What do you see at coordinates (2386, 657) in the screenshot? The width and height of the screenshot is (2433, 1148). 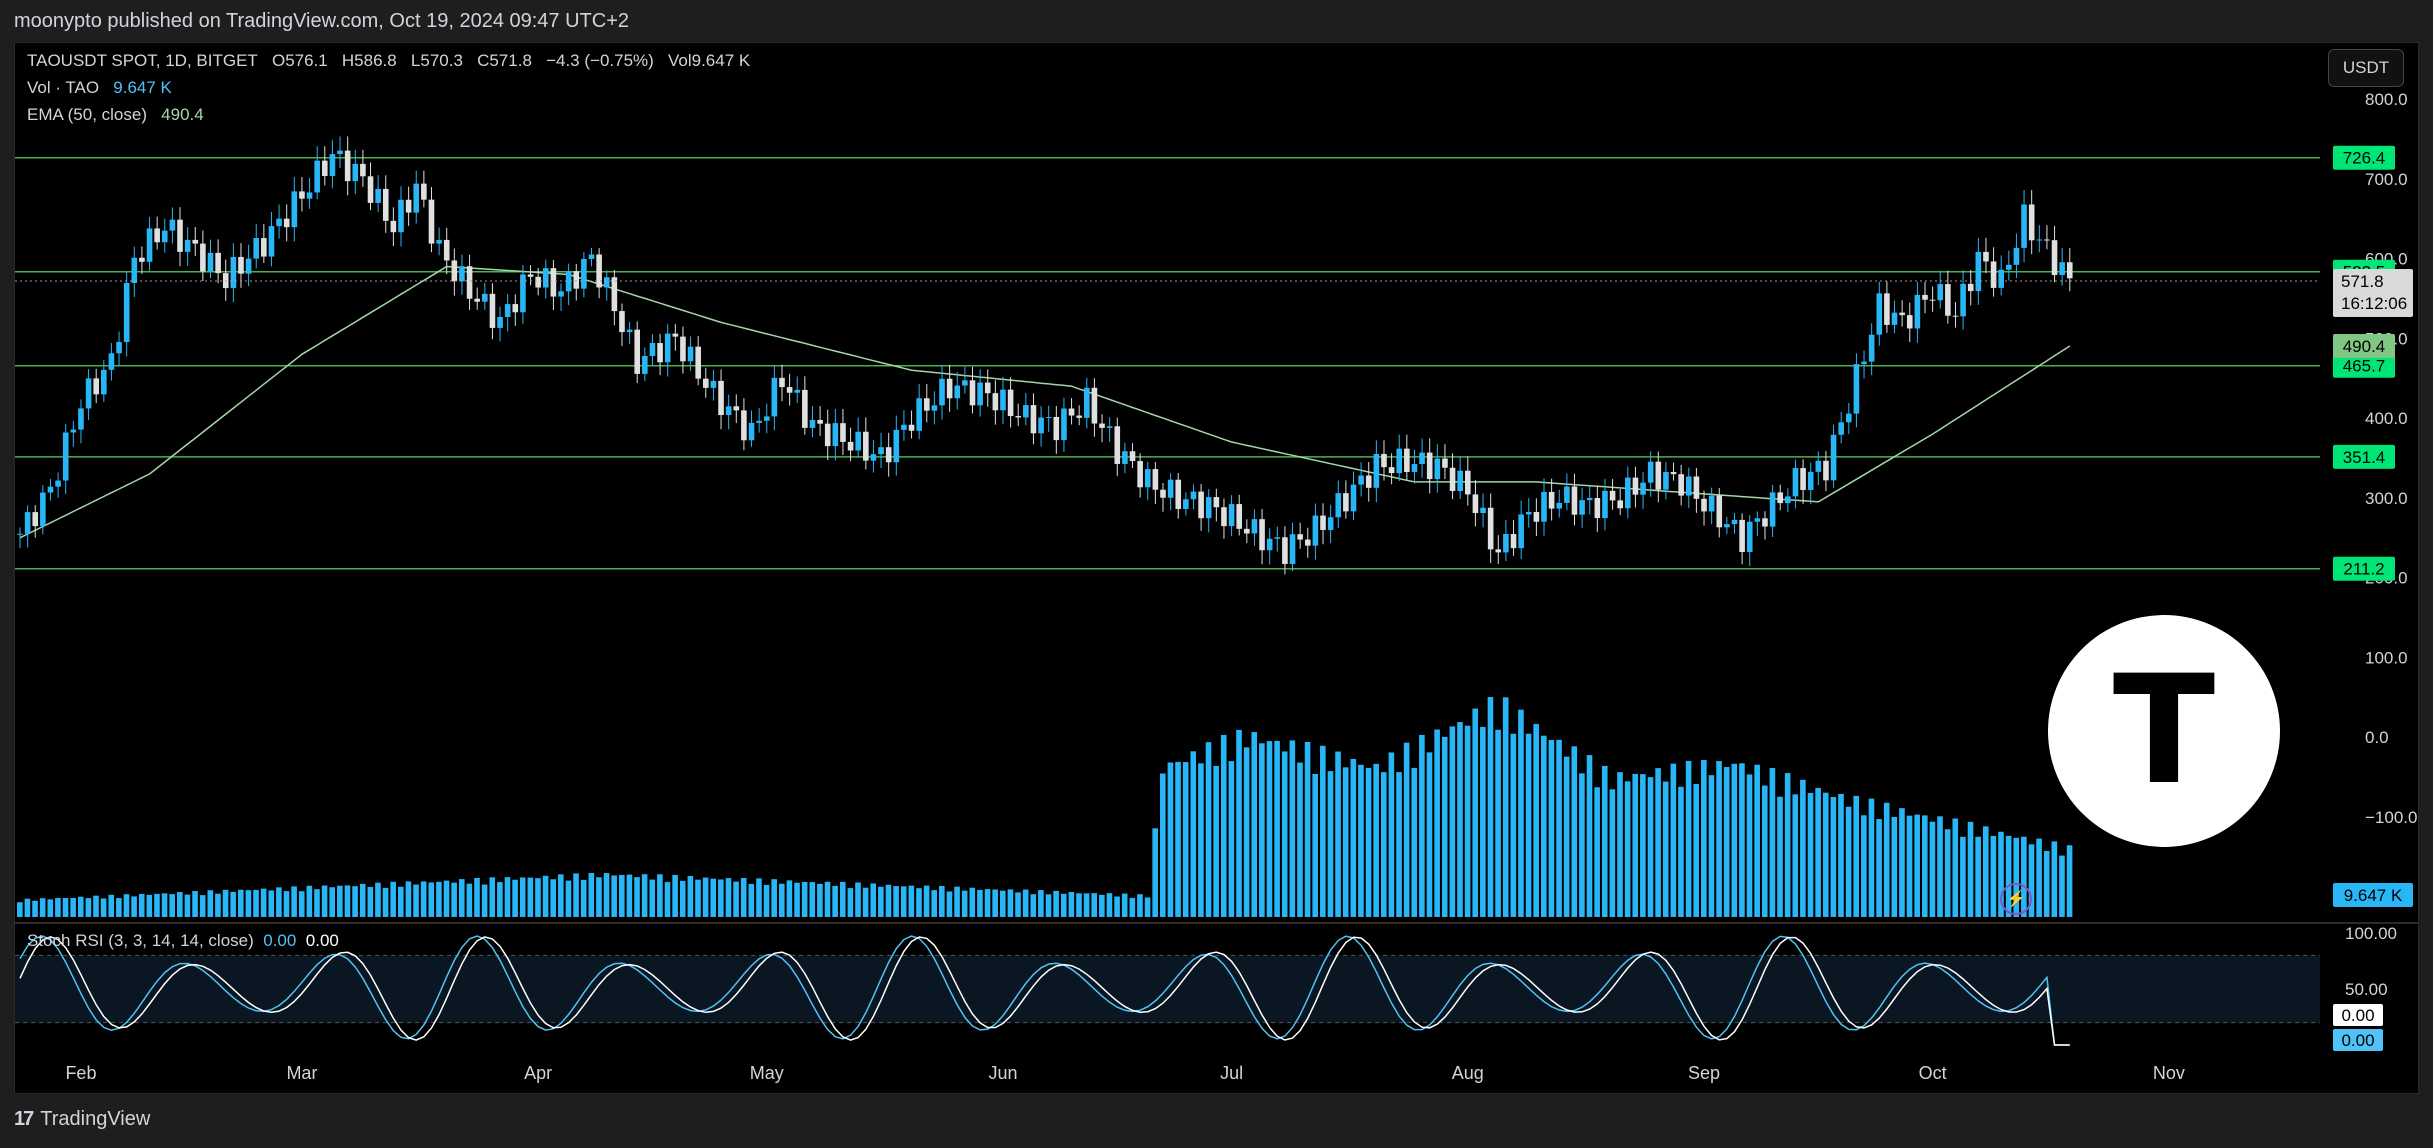 I see `y-tick-label: 100.0` at bounding box center [2386, 657].